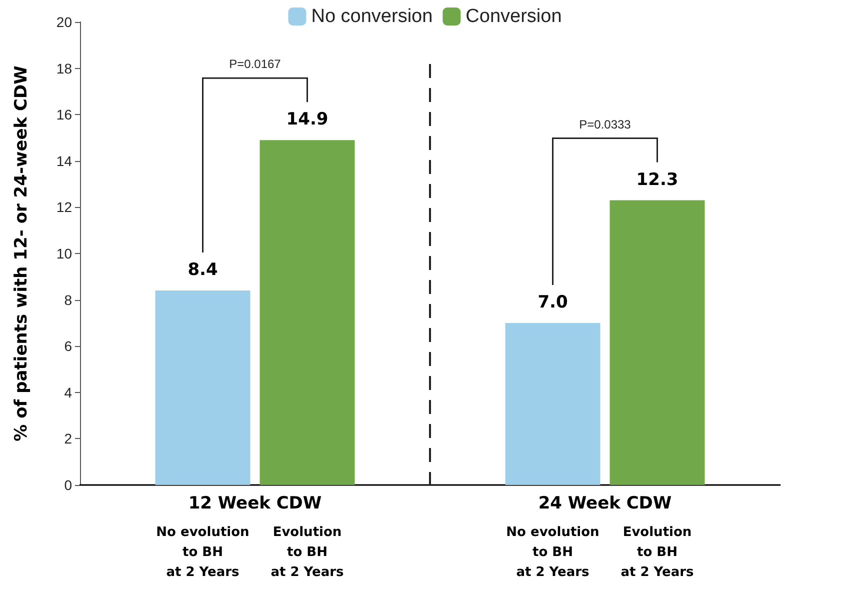  Describe the element at coordinates (68, 485) in the screenshot. I see `y-tick-label: 0` at that location.